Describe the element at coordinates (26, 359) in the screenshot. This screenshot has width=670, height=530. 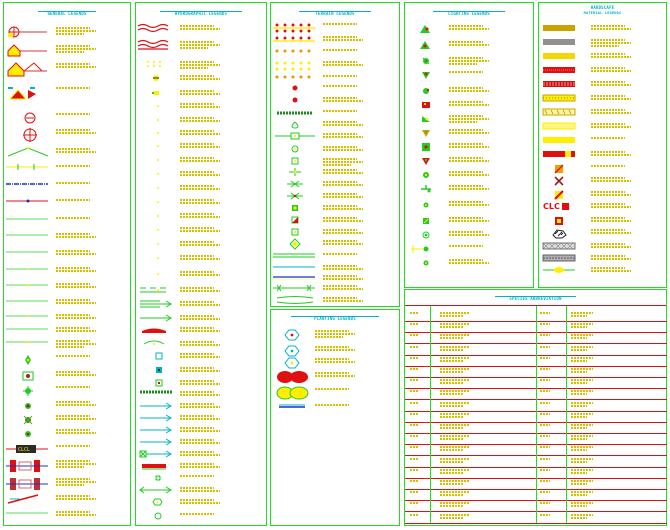
I see `figure-icon` at that location.